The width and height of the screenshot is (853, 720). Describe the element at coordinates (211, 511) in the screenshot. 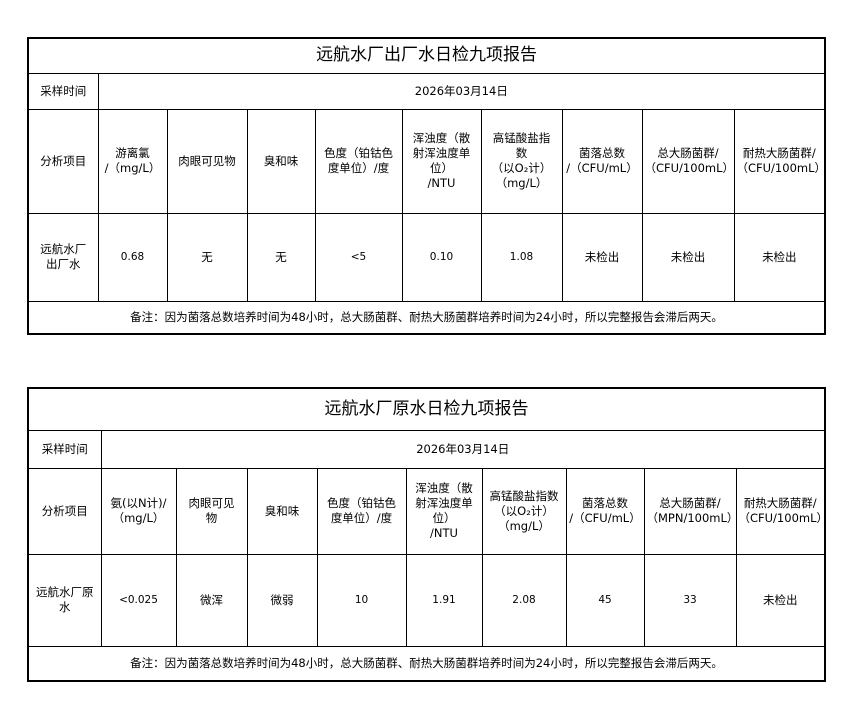

I see `header-cell: 肉眼可见 物` at that location.